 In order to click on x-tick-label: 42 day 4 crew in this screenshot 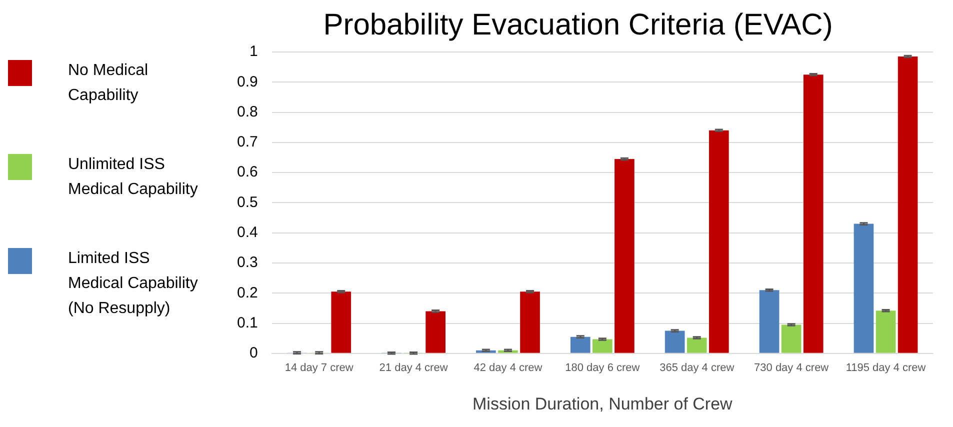, I will do `click(508, 368)`.